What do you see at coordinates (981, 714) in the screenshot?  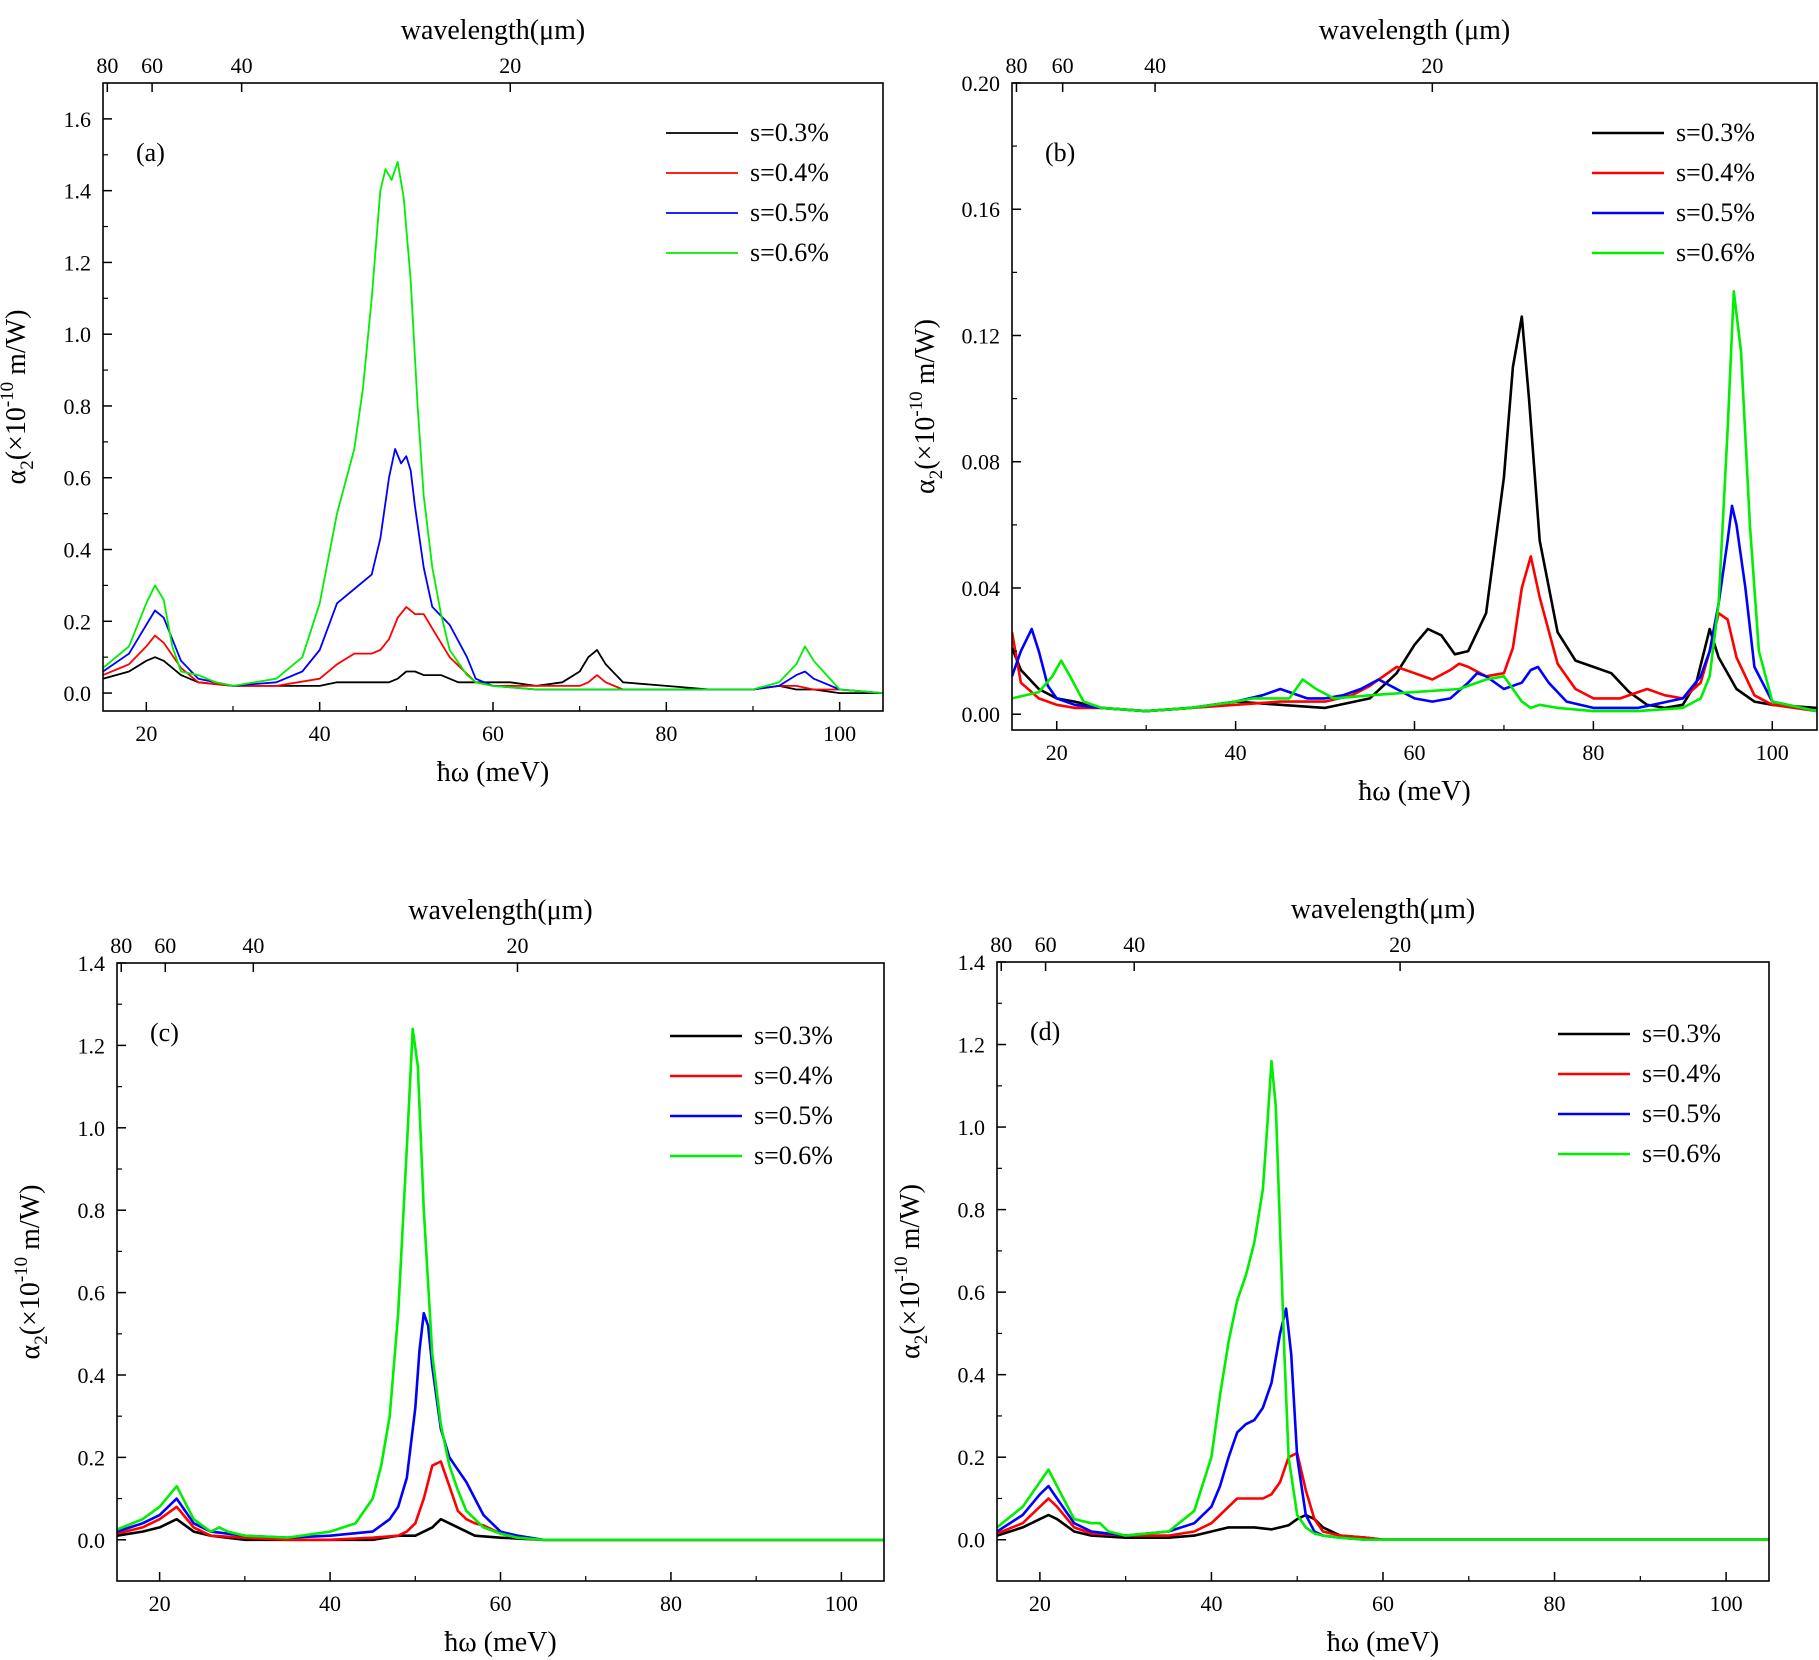 I see `y-tick-label: 0.00` at bounding box center [981, 714].